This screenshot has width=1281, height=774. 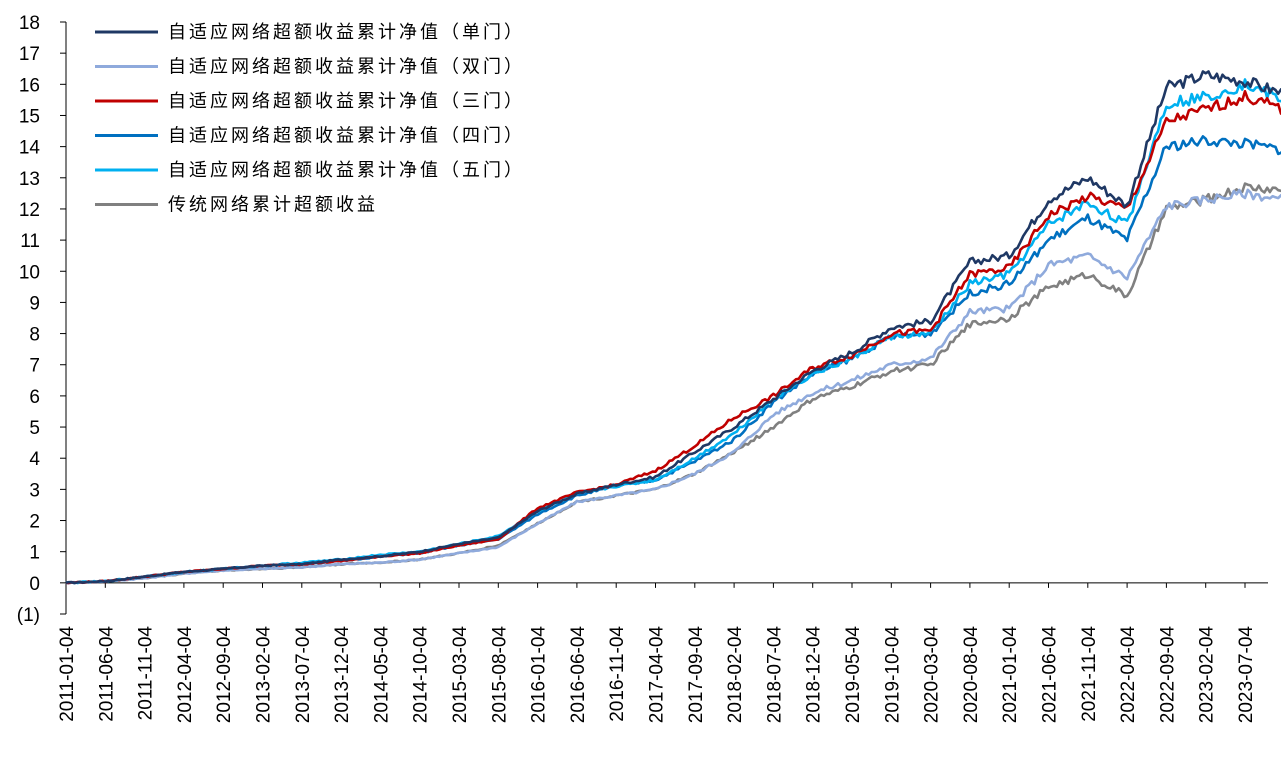 I want to click on x-tick-label: 2020-03-04, so click(x=932, y=675).